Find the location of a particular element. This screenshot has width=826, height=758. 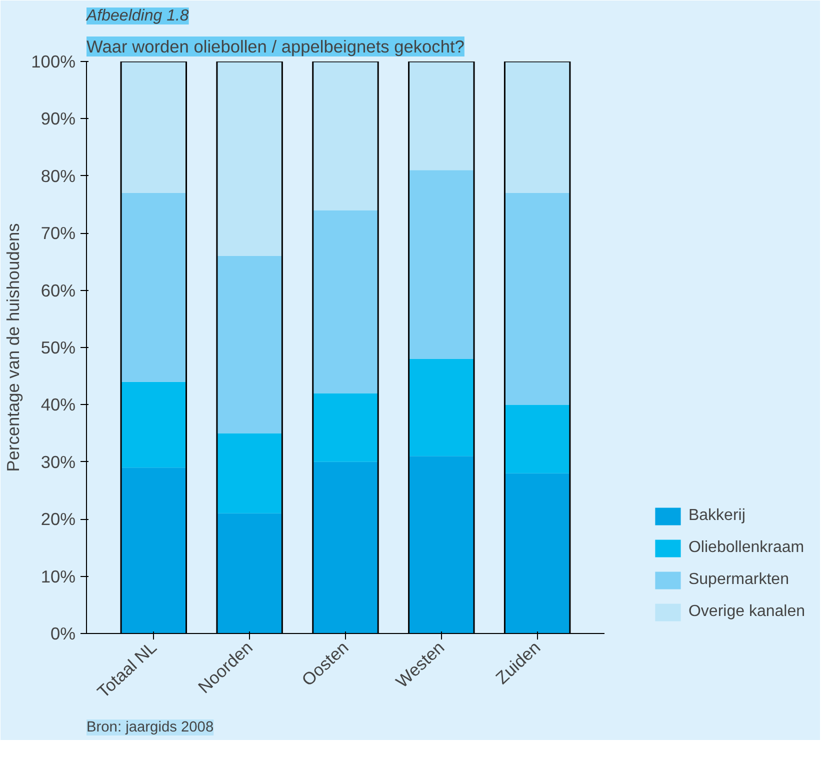

y-tick-label: 100% is located at coordinates (53, 62).